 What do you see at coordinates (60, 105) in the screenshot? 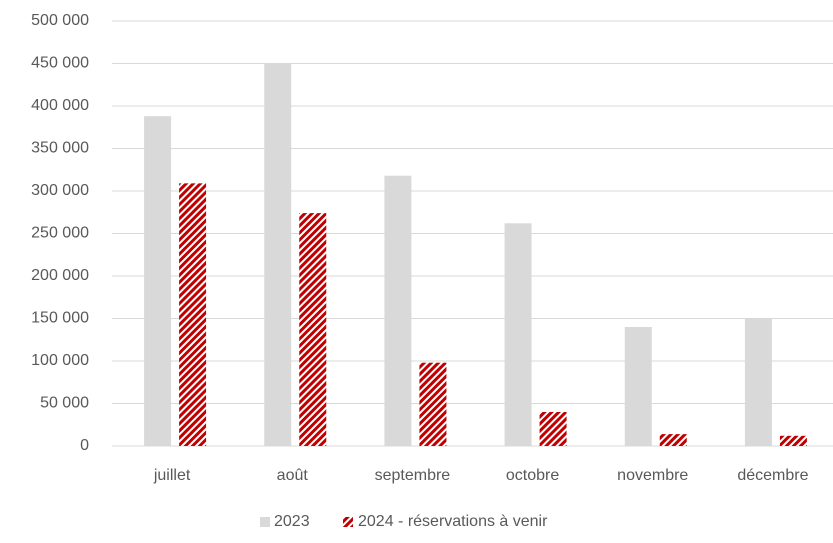
I see `y-tick-label: 400 000` at bounding box center [60, 105].